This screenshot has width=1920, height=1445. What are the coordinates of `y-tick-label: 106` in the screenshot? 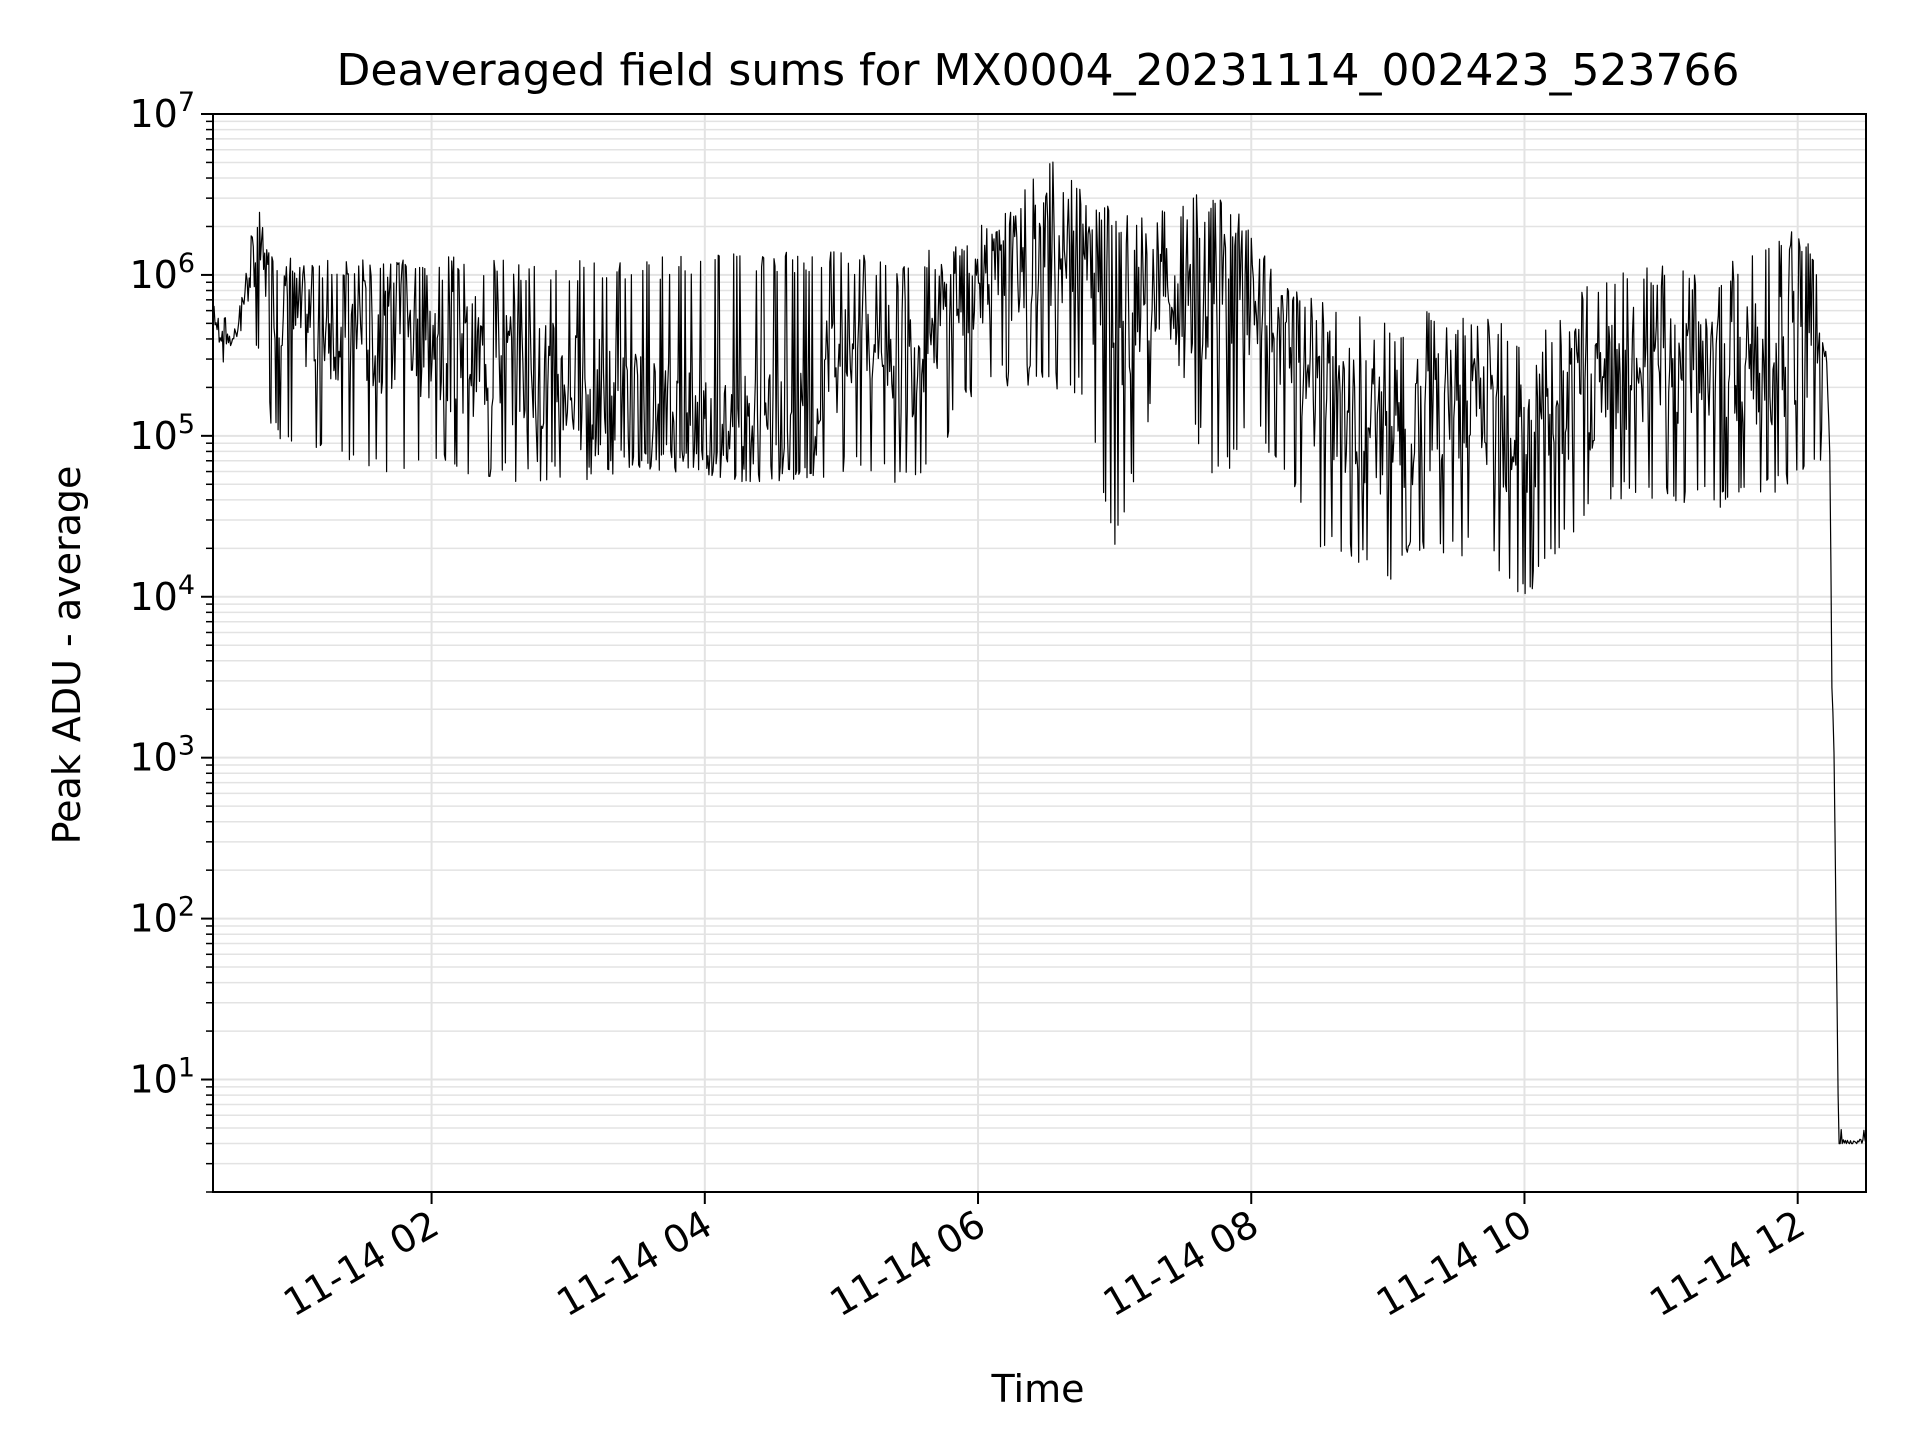 It's located at (162, 272).